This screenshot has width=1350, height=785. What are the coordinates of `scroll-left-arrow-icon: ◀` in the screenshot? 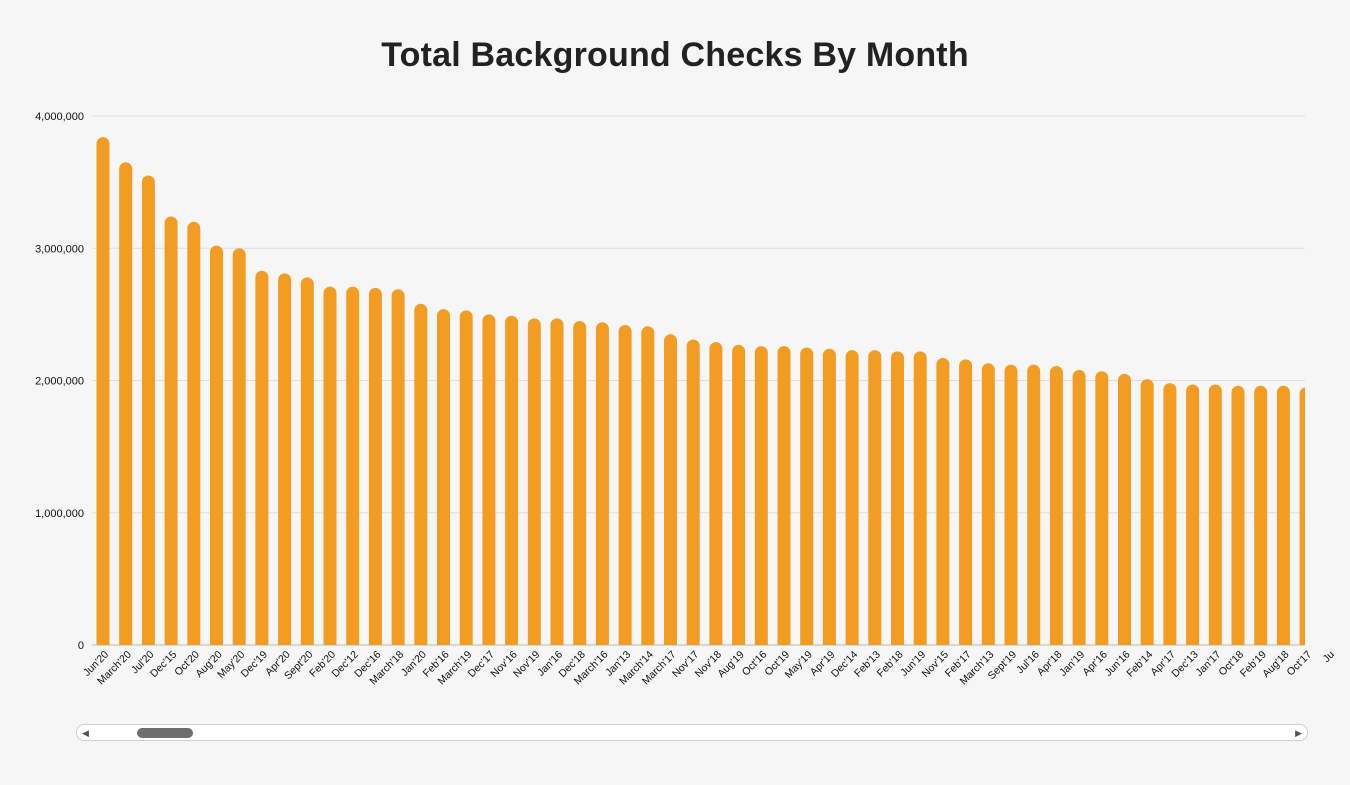 It's located at (85, 733).